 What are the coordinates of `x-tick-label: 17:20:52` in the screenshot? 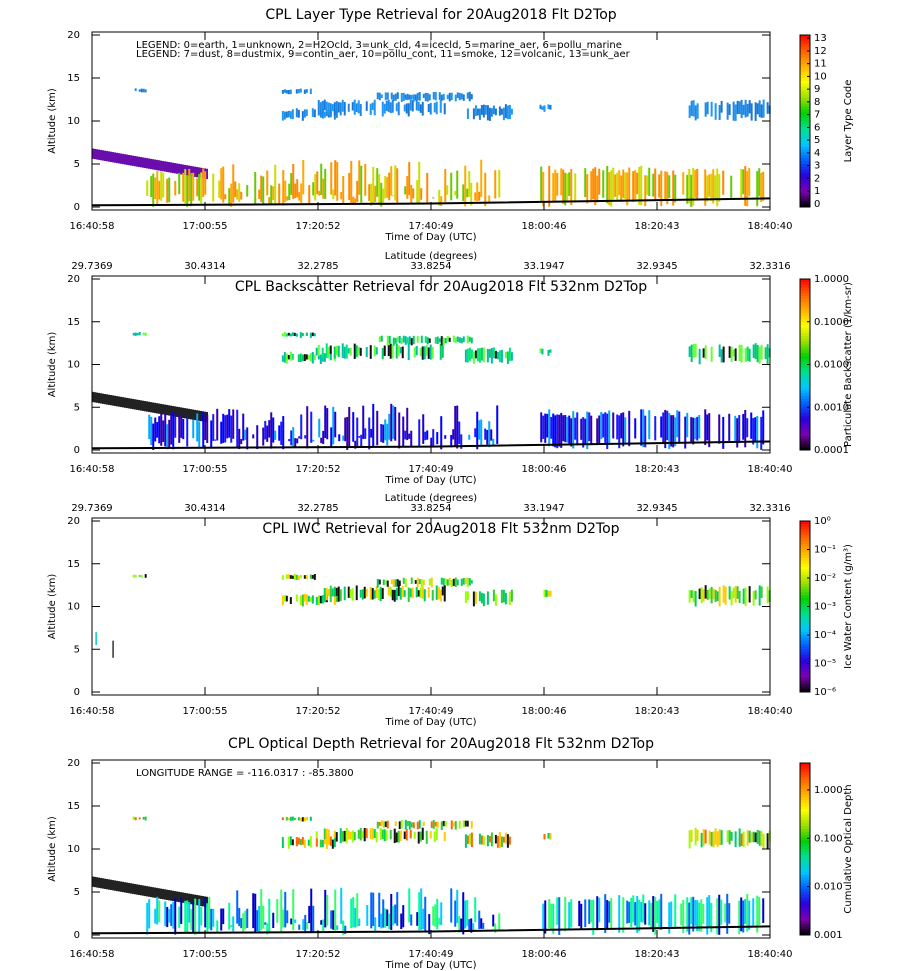 It's located at (318, 954).